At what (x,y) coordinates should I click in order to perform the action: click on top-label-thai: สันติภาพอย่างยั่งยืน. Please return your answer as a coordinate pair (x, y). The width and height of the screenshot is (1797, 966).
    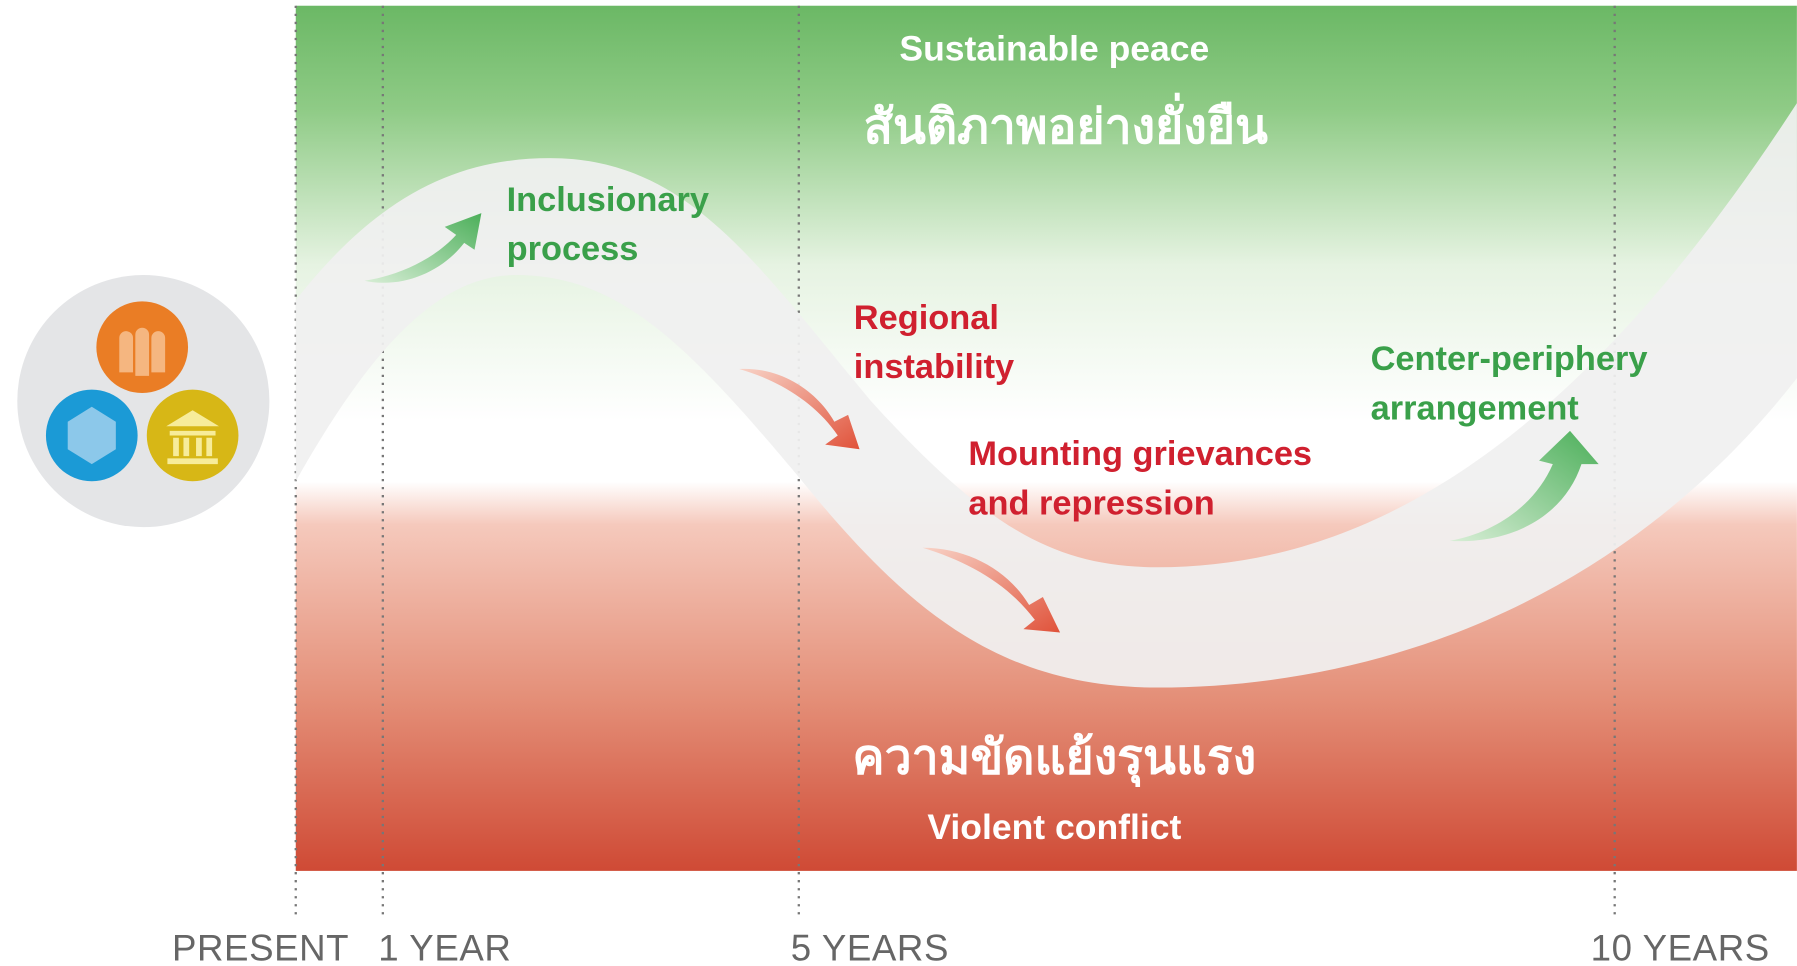
    Looking at the image, I should click on (1066, 123).